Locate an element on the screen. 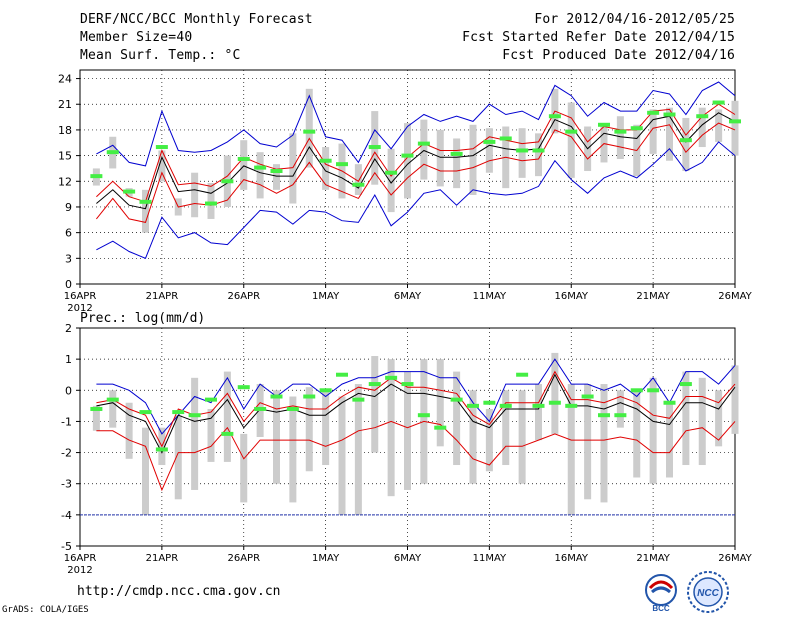 The width and height of the screenshot is (800, 618). svg-text: NCC is located at coordinates (708, 593).